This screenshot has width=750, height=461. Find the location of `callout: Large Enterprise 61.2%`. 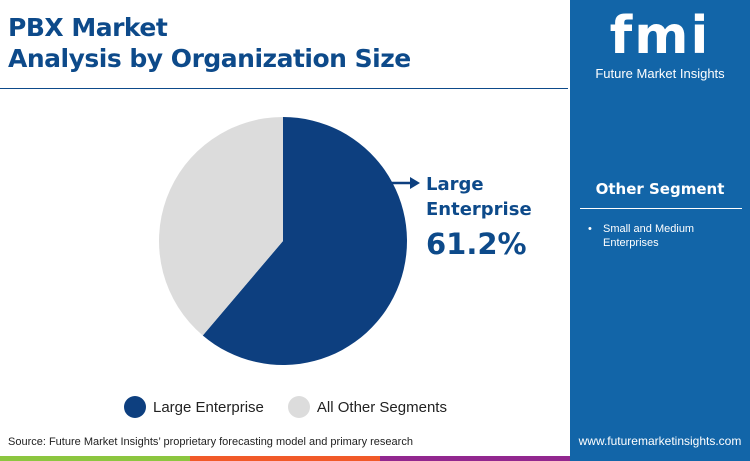

callout: Large Enterprise 61.2% is located at coordinates (479, 218).